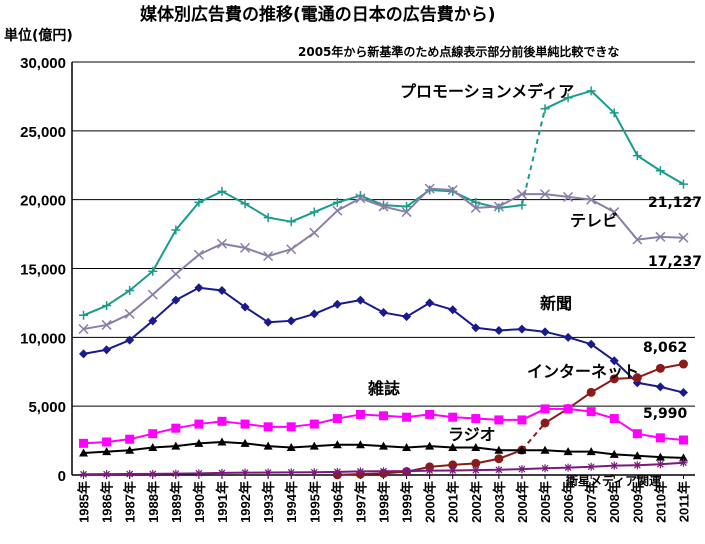 The height and width of the screenshot is (544, 705). I want to click on y-tick-label: 30,000, so click(43, 63).